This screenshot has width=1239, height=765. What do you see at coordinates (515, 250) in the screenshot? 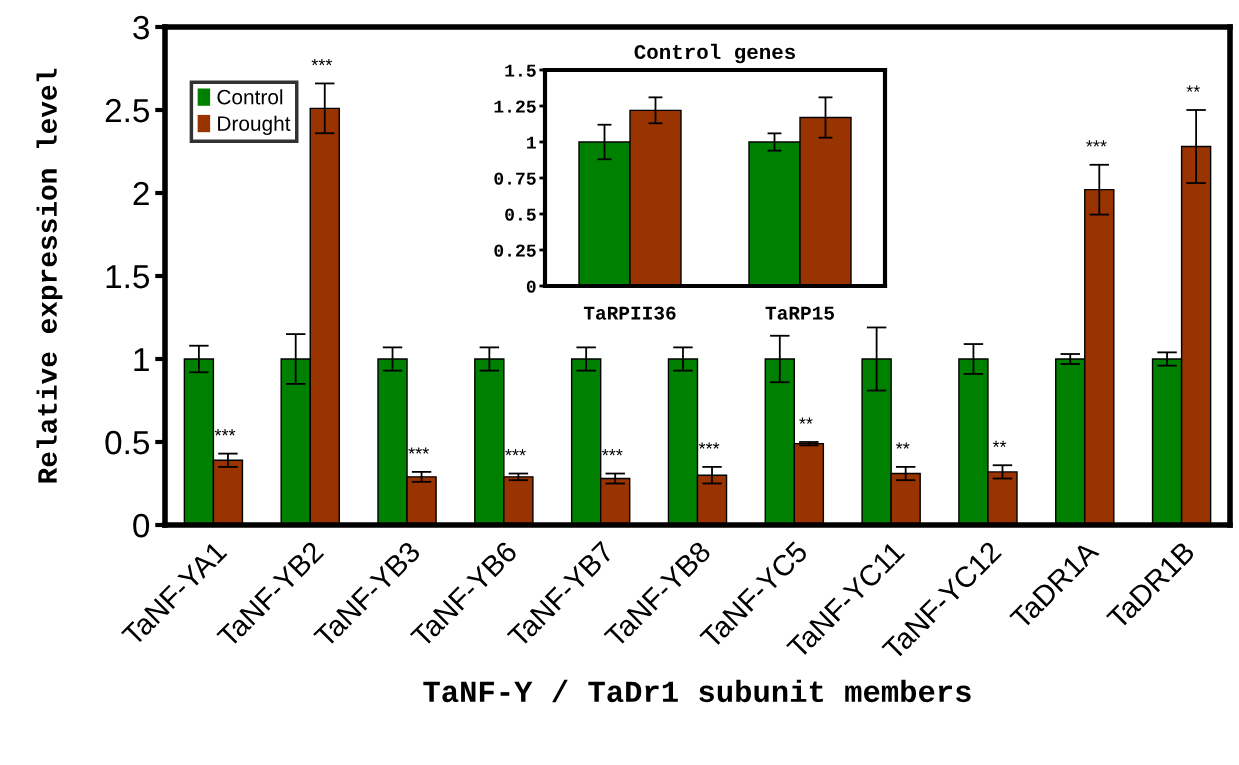
I see `y-tick-label: 0.25` at bounding box center [515, 250].